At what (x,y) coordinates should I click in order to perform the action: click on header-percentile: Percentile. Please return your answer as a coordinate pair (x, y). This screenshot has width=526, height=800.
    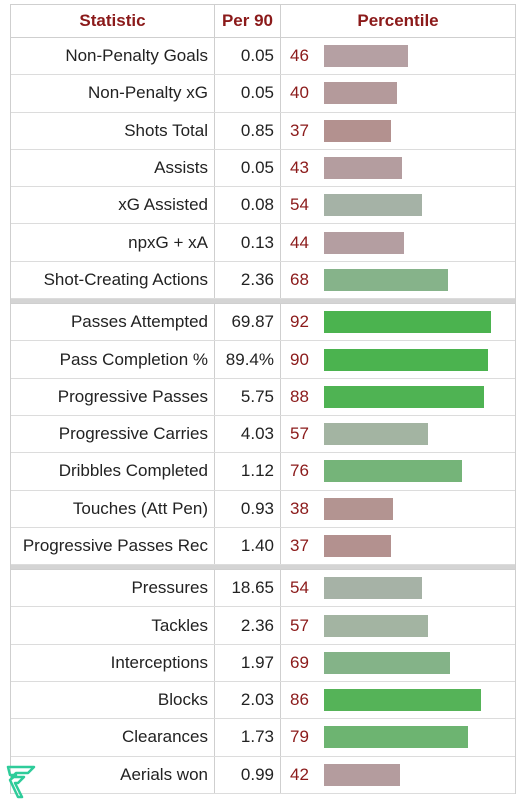
    Looking at the image, I should click on (397, 21).